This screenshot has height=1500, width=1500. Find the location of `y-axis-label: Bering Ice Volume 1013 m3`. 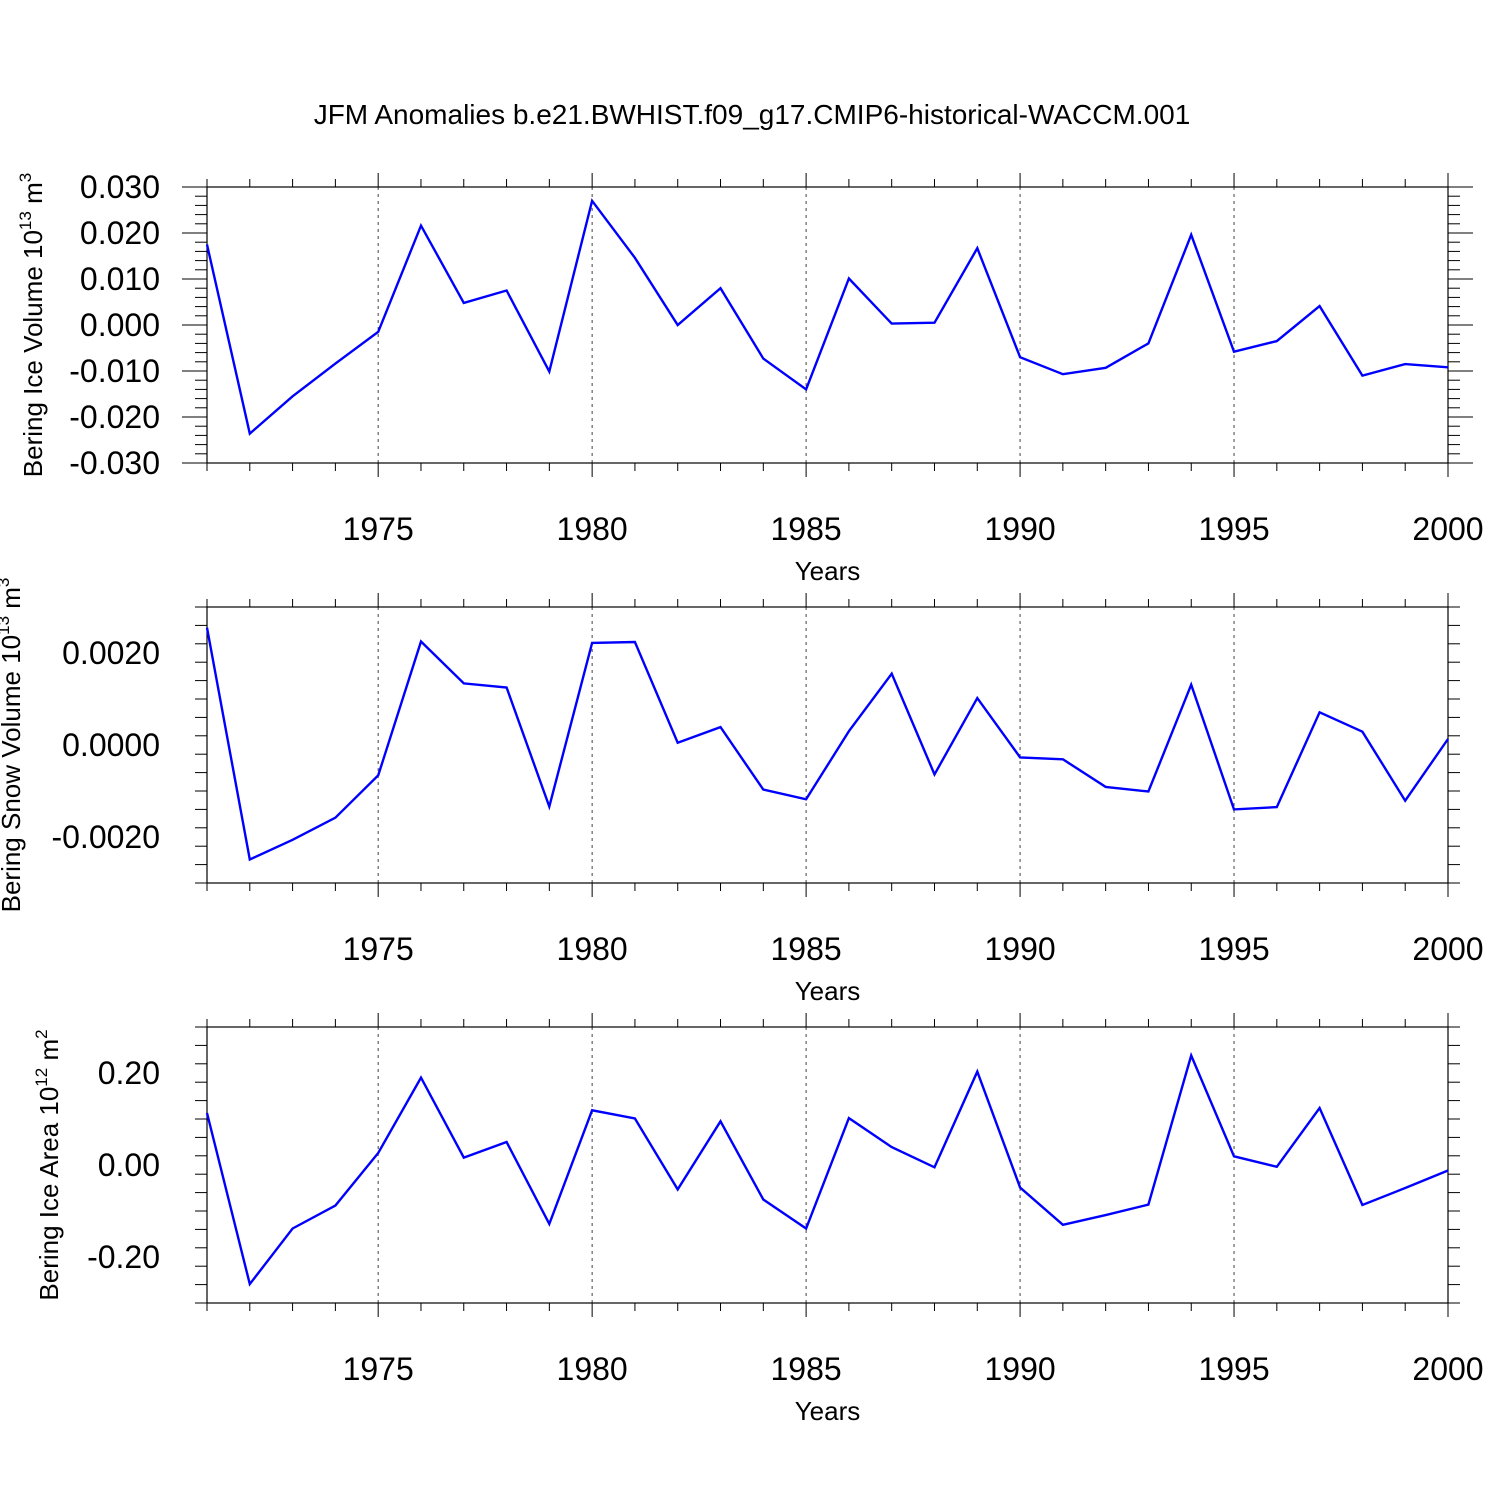

y-axis-label: Bering Ice Volume 1013 m3 is located at coordinates (32, 325).